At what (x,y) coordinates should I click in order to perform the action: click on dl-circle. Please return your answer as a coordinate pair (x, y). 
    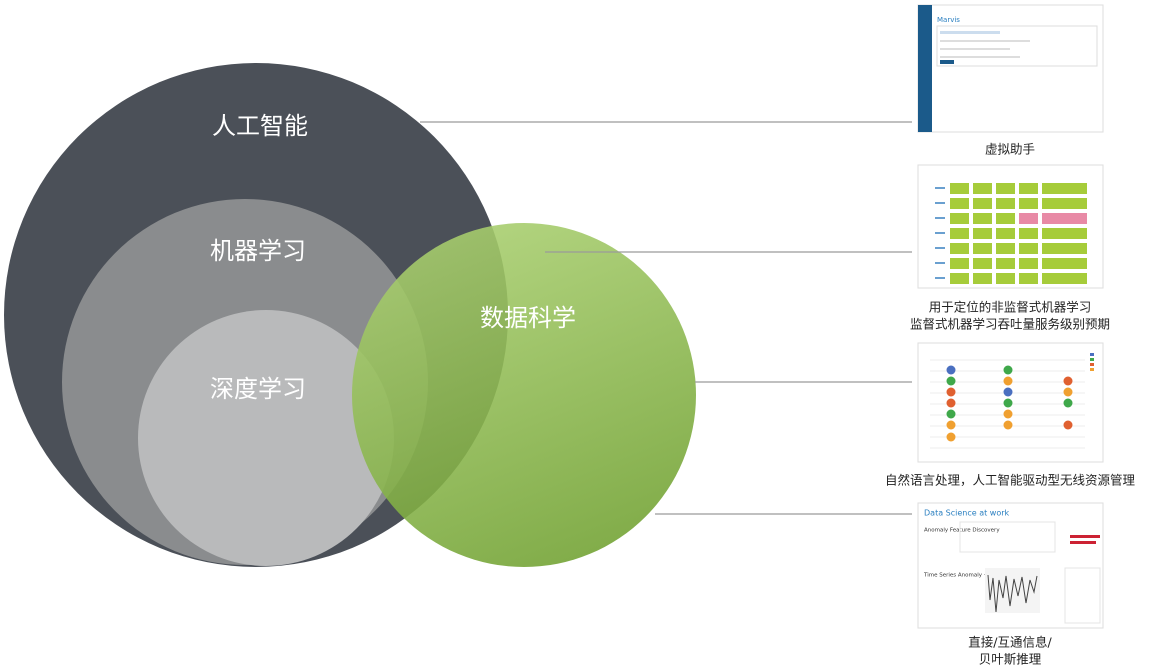
    Looking at the image, I should click on (266, 438).